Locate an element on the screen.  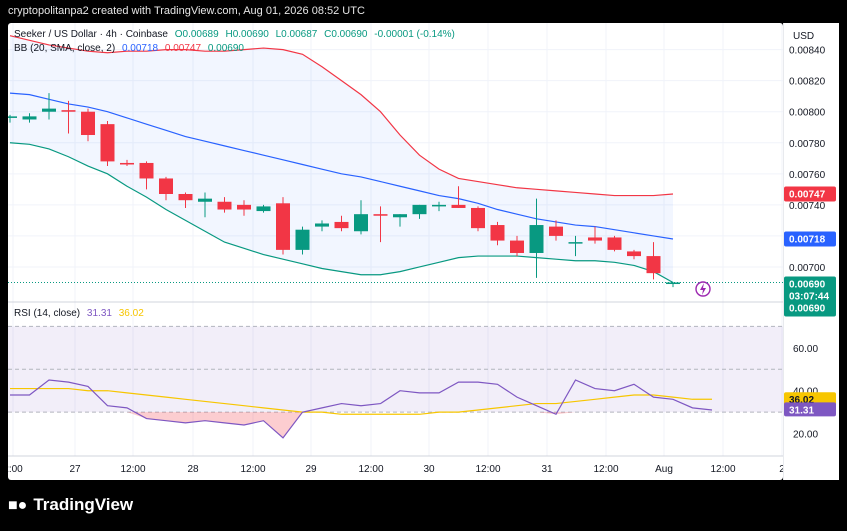
time-tick-label: 30 is located at coordinates (429, 469).